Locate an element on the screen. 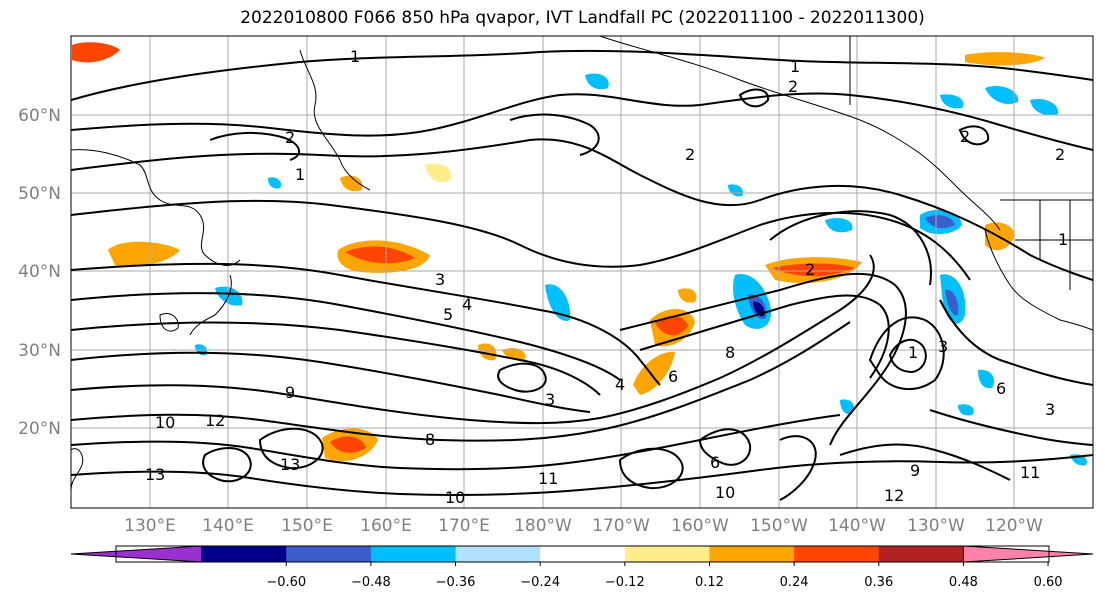 Image resolution: width=1105 pixels, height=601 pixels. colorbar-extend-low is located at coordinates (136, 554).